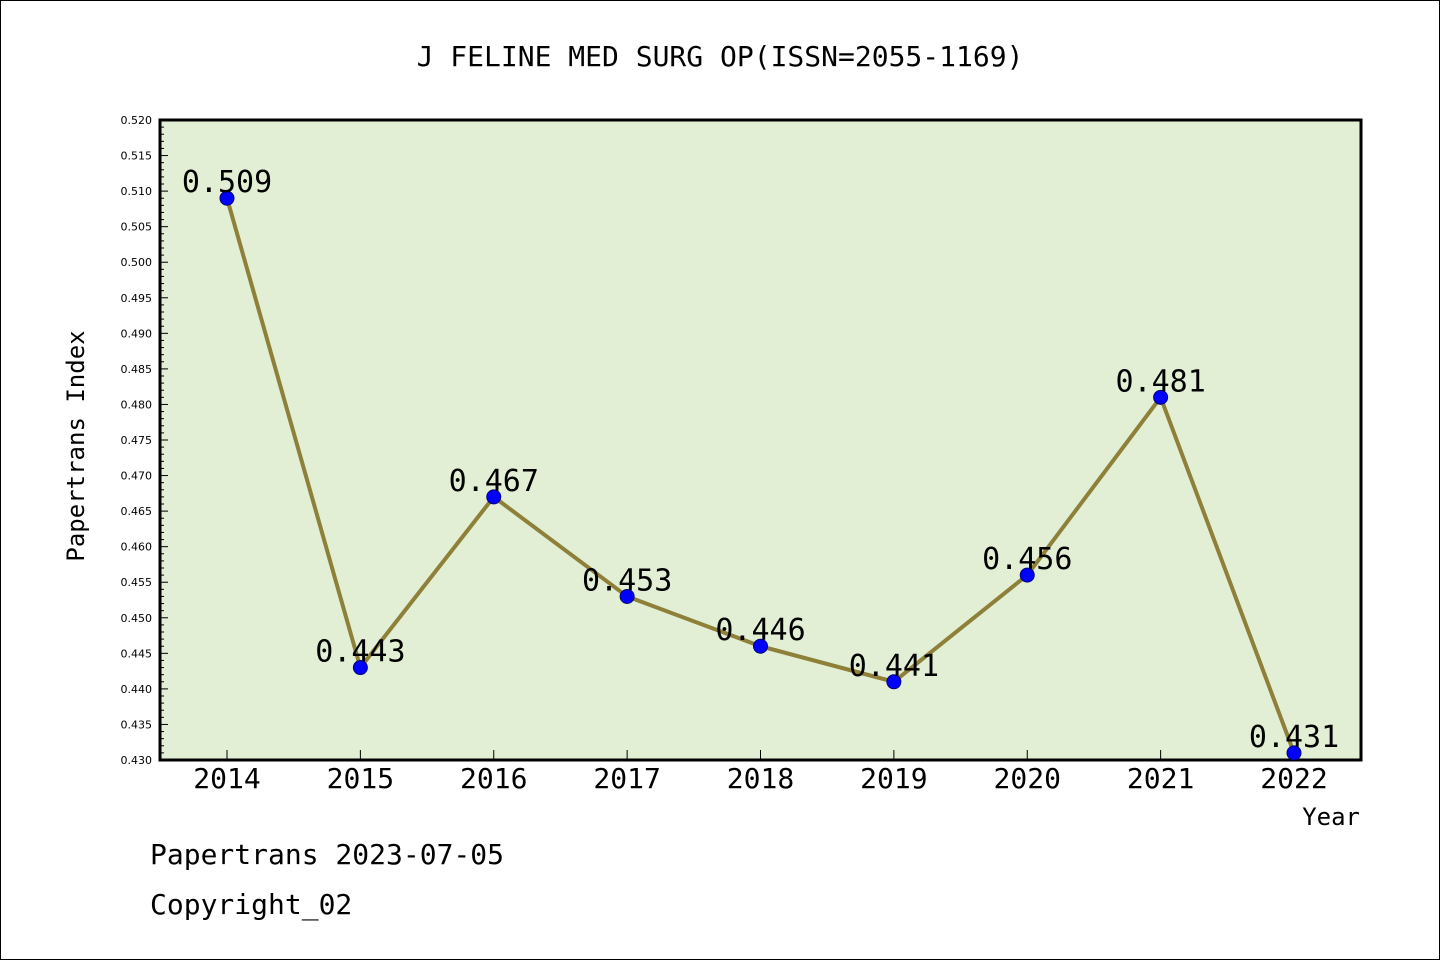 Image resolution: width=1440 pixels, height=960 pixels. Describe the element at coordinates (137, 333) in the screenshot. I see `y-tick-label: 0.490` at that location.